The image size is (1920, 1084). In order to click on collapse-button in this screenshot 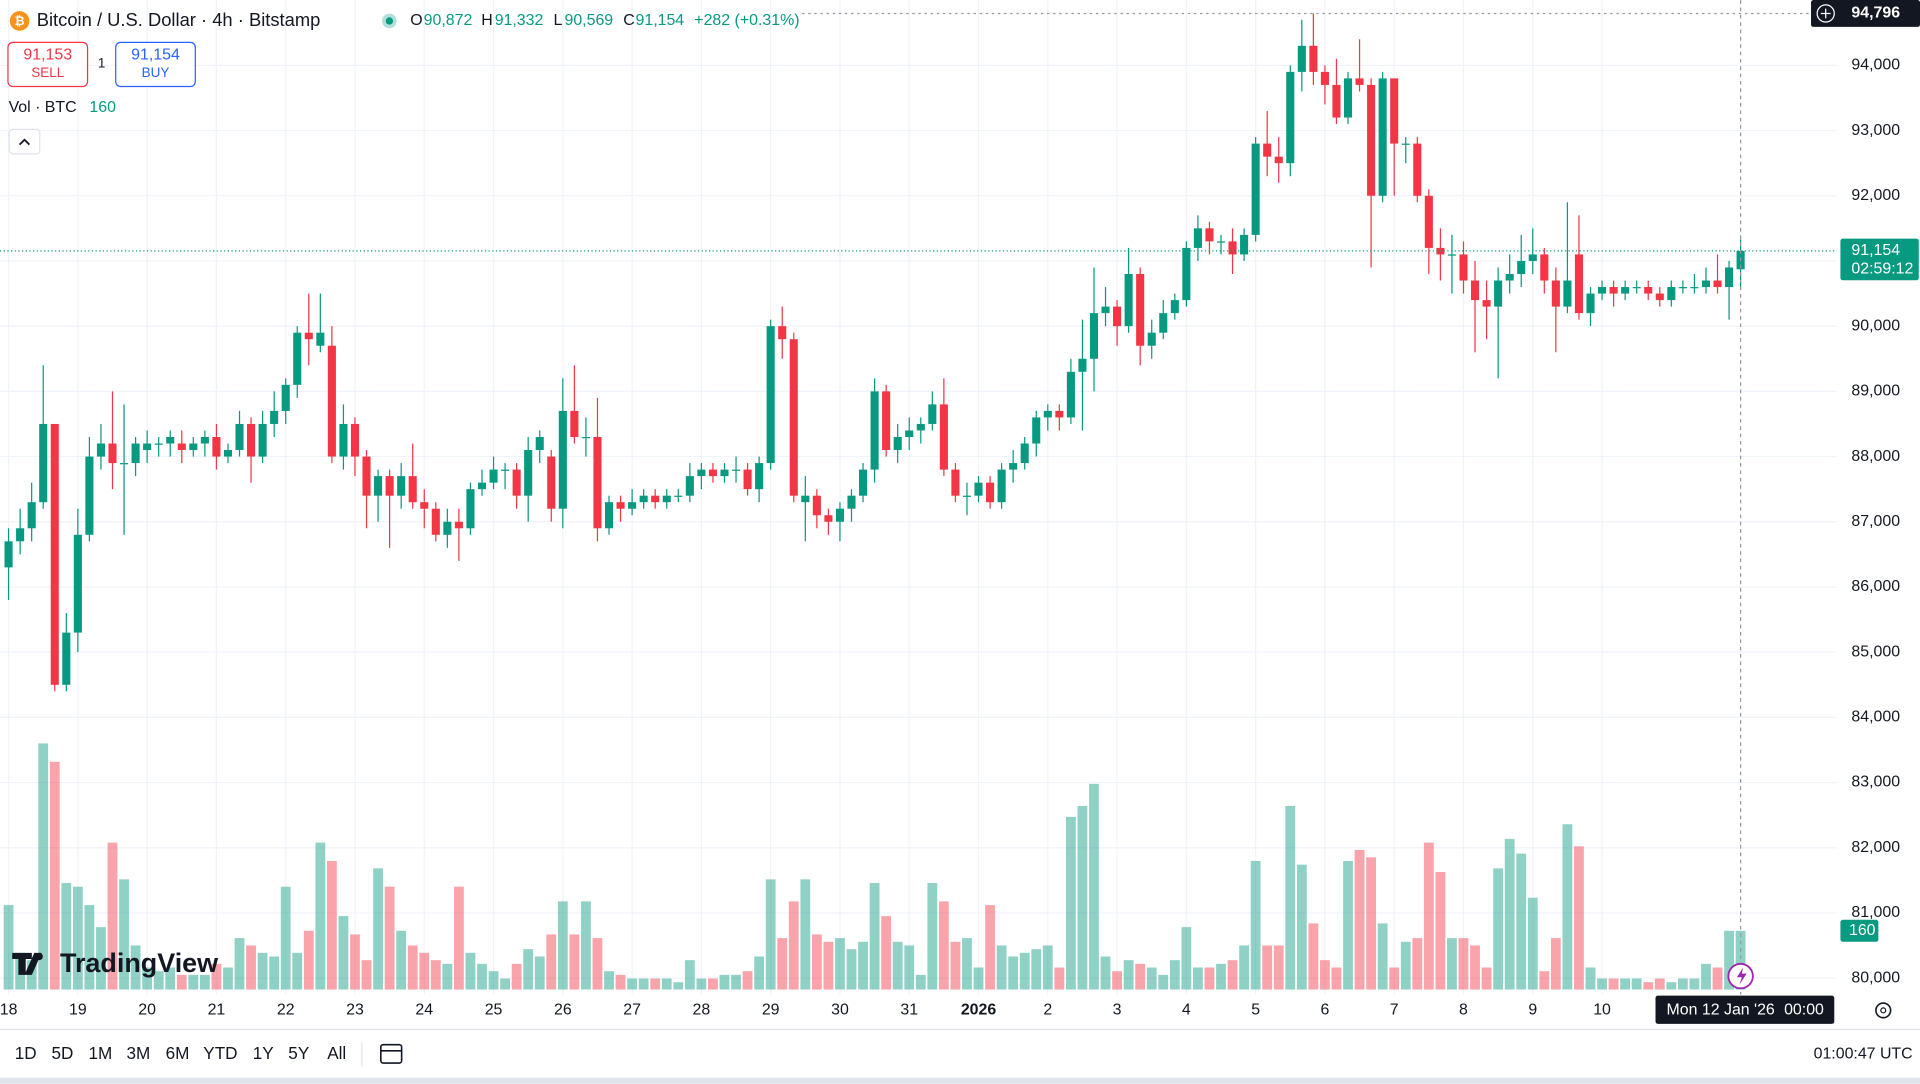, I will do `click(24, 141)`.